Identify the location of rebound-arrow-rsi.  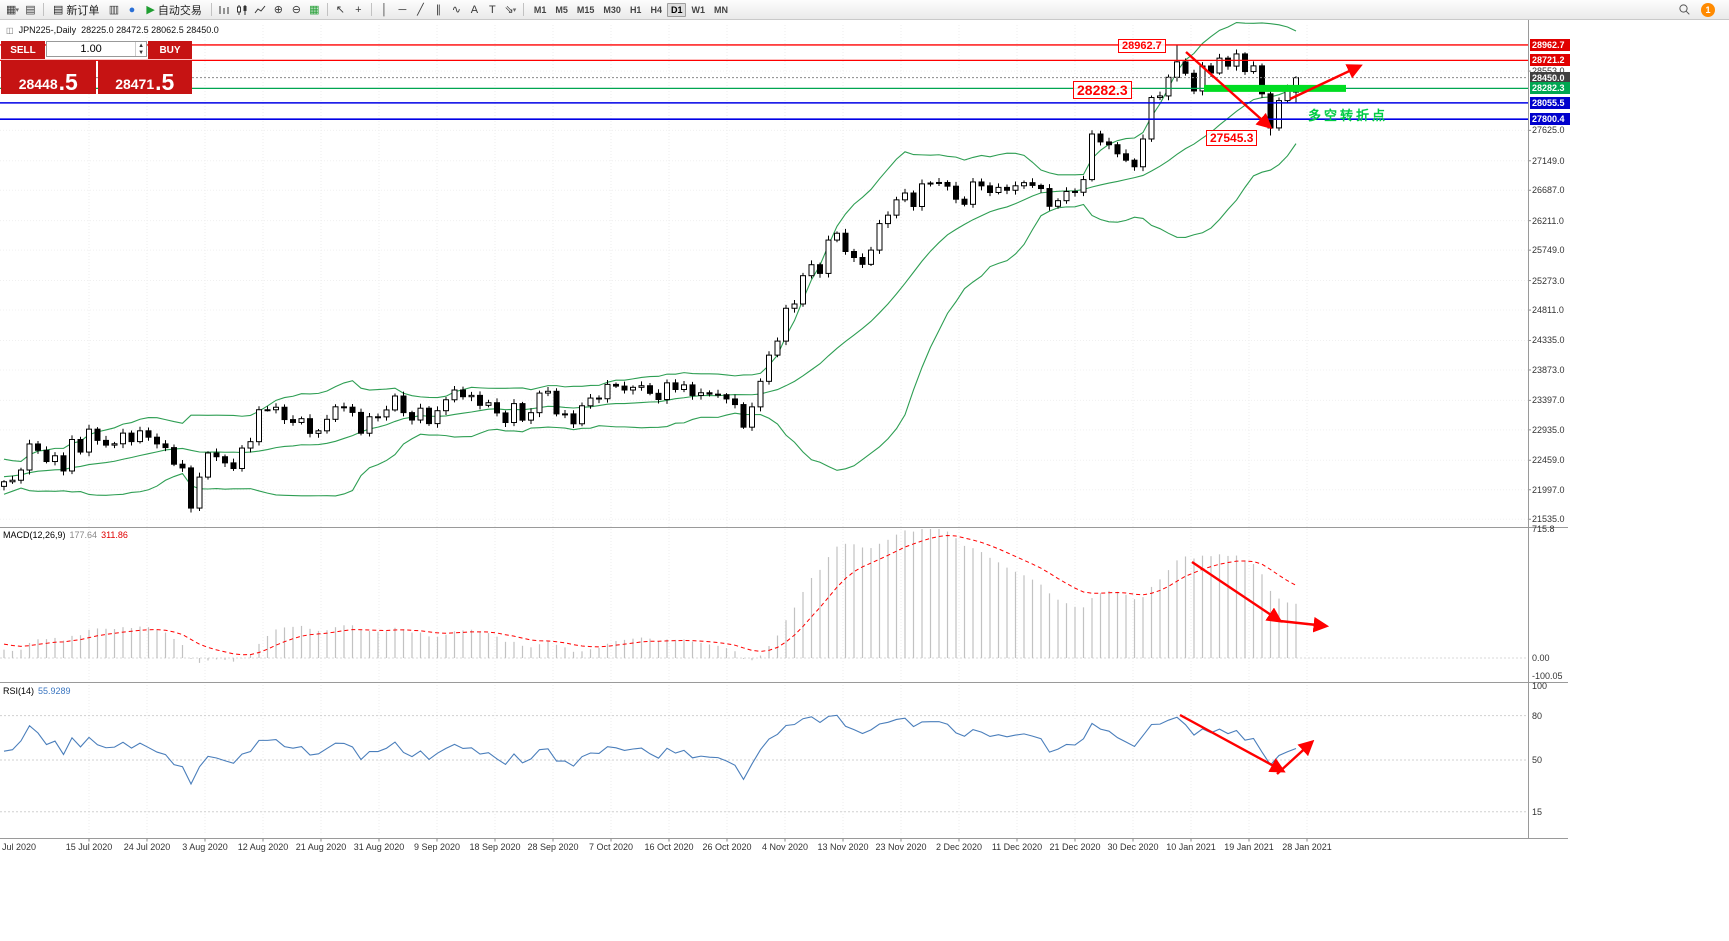
(1295, 757).